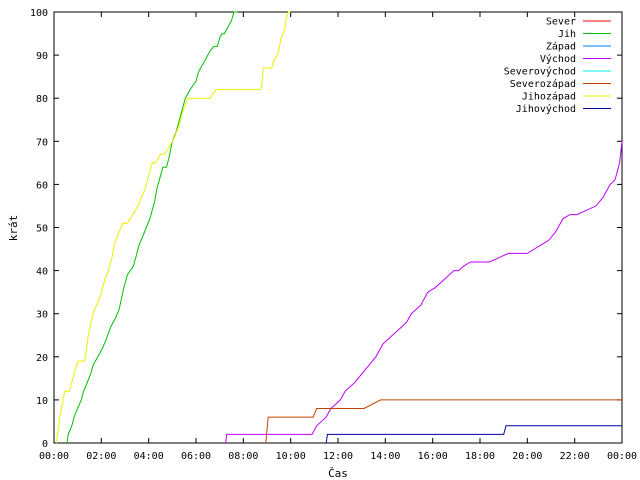  I want to click on x-tick-label: 16:00, so click(433, 456).